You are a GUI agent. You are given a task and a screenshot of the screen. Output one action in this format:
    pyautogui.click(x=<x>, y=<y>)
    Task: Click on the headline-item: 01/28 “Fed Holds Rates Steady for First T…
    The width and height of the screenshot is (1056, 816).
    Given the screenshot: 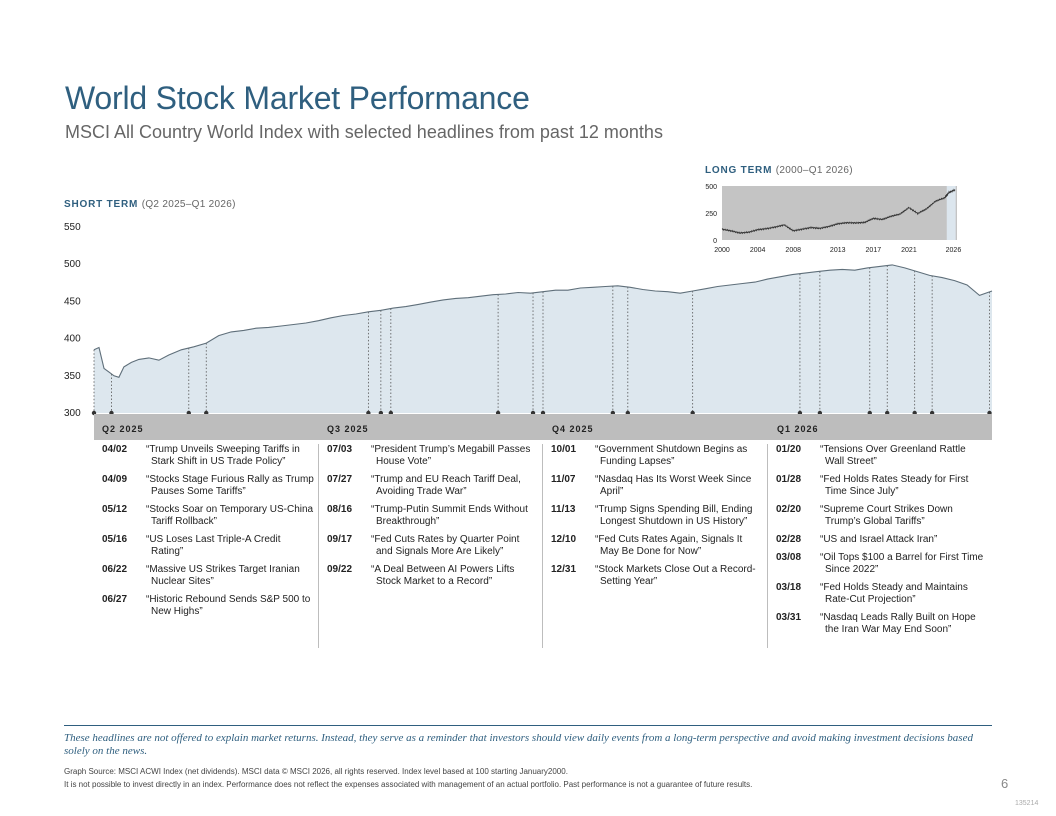 What is the action you would take?
    pyautogui.click(x=881, y=486)
    